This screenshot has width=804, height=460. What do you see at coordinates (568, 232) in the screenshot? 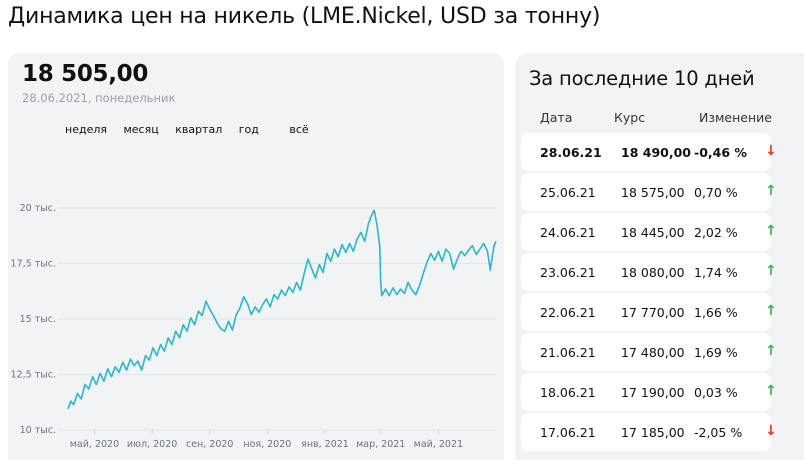
I see `row-date: 24.06.21` at bounding box center [568, 232].